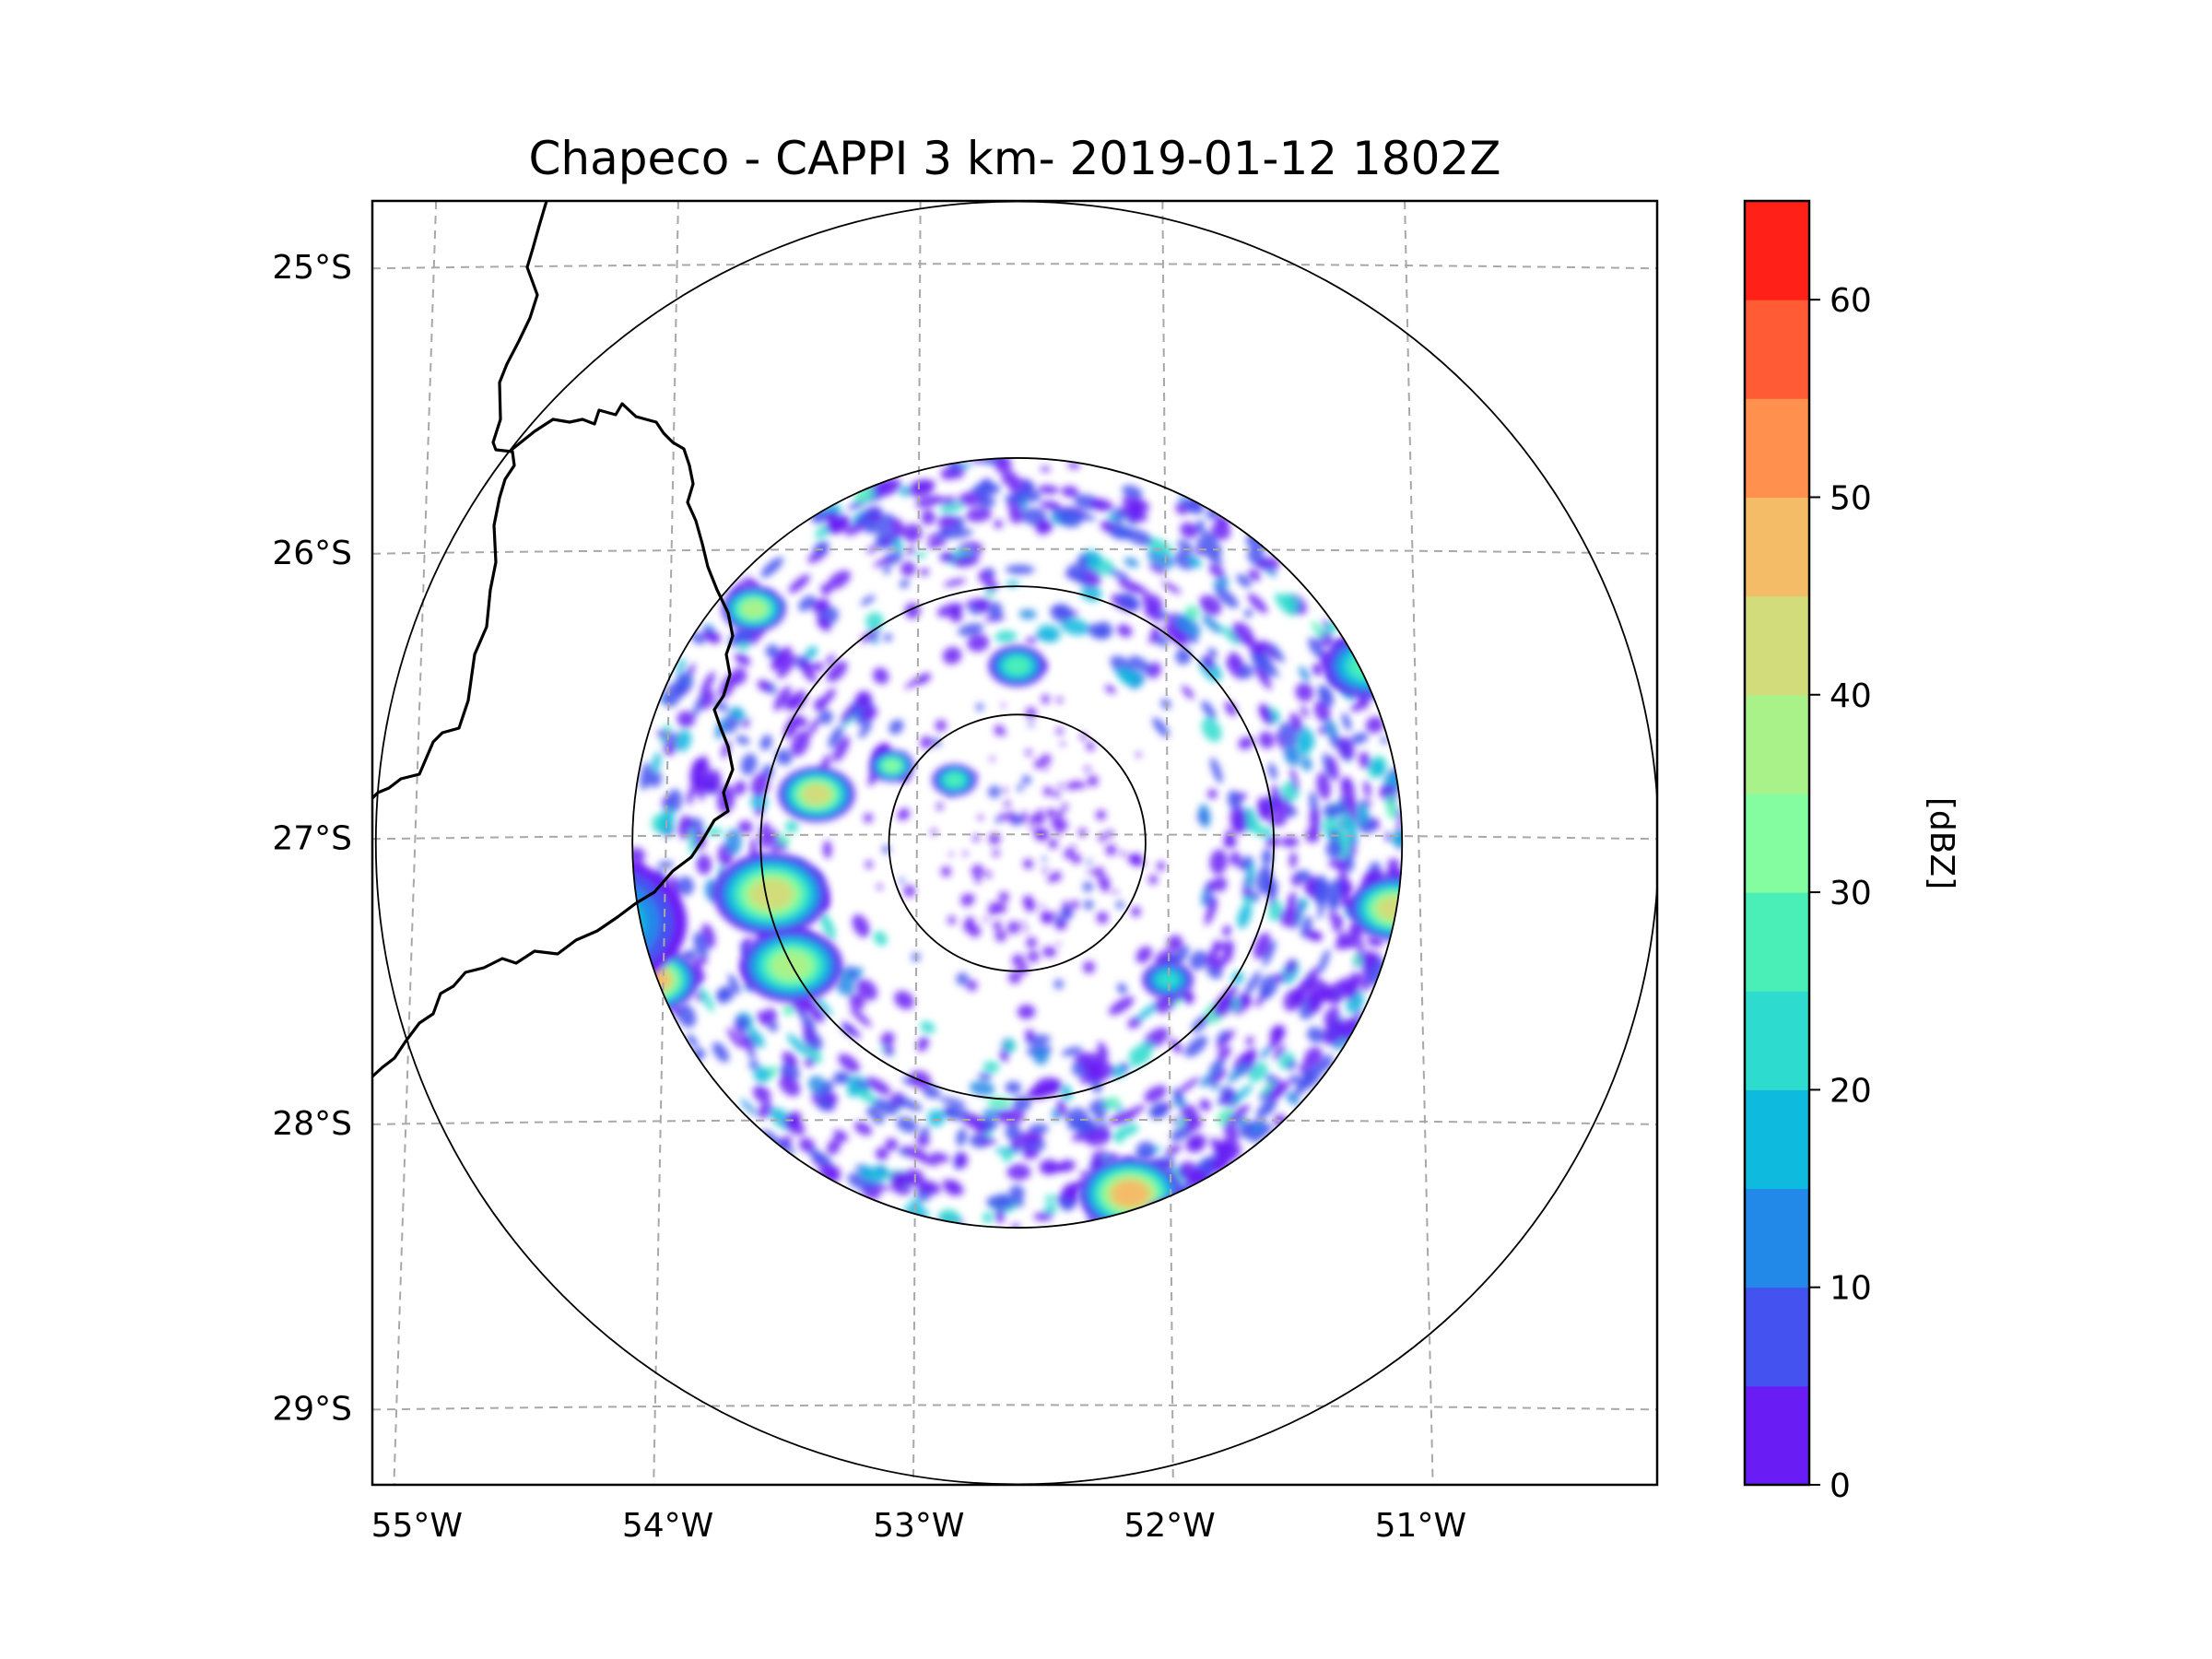  What do you see at coordinates (1167, 843) in the screenshot?
I see `graticule-meridian` at bounding box center [1167, 843].